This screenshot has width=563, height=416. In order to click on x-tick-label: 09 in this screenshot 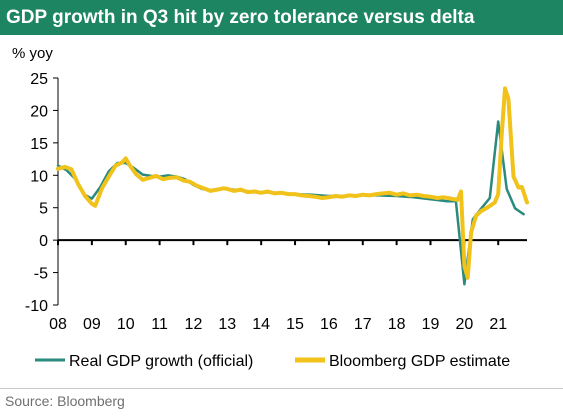, I will do `click(92, 324)`.